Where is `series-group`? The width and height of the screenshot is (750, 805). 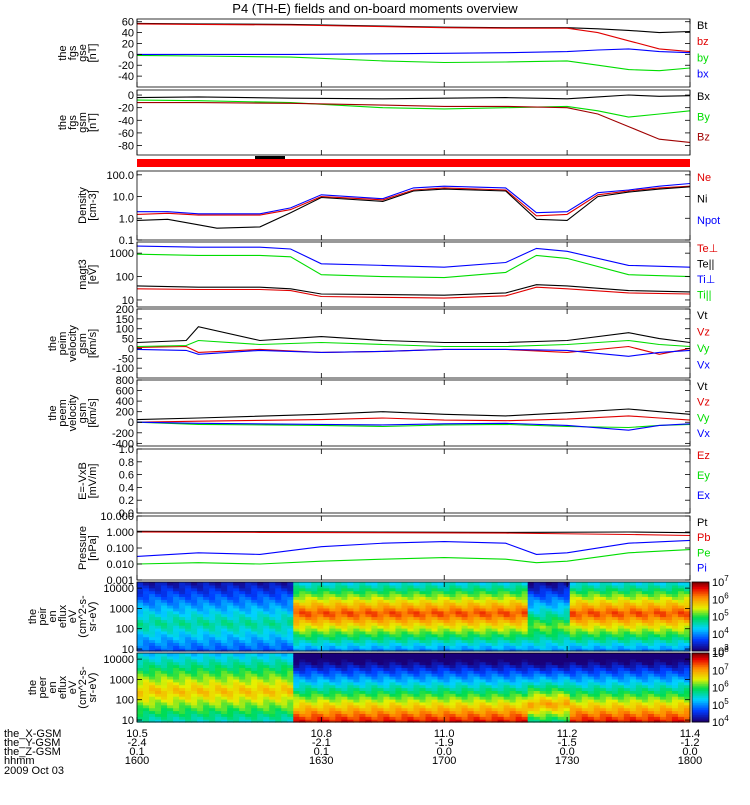 series-group is located at coordinates (413, 547).